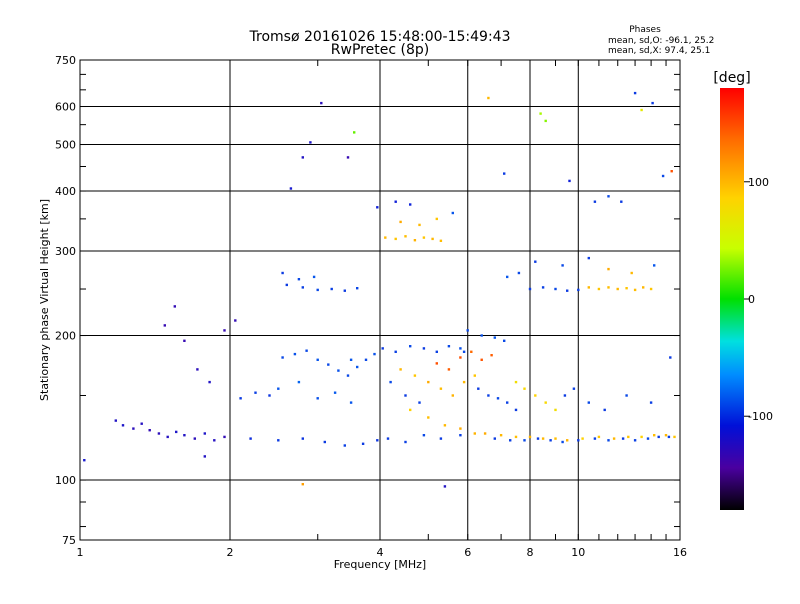 Image resolution: width=800 pixels, height=604 pixels. I want to click on x-tick-label: 4, so click(380, 552).